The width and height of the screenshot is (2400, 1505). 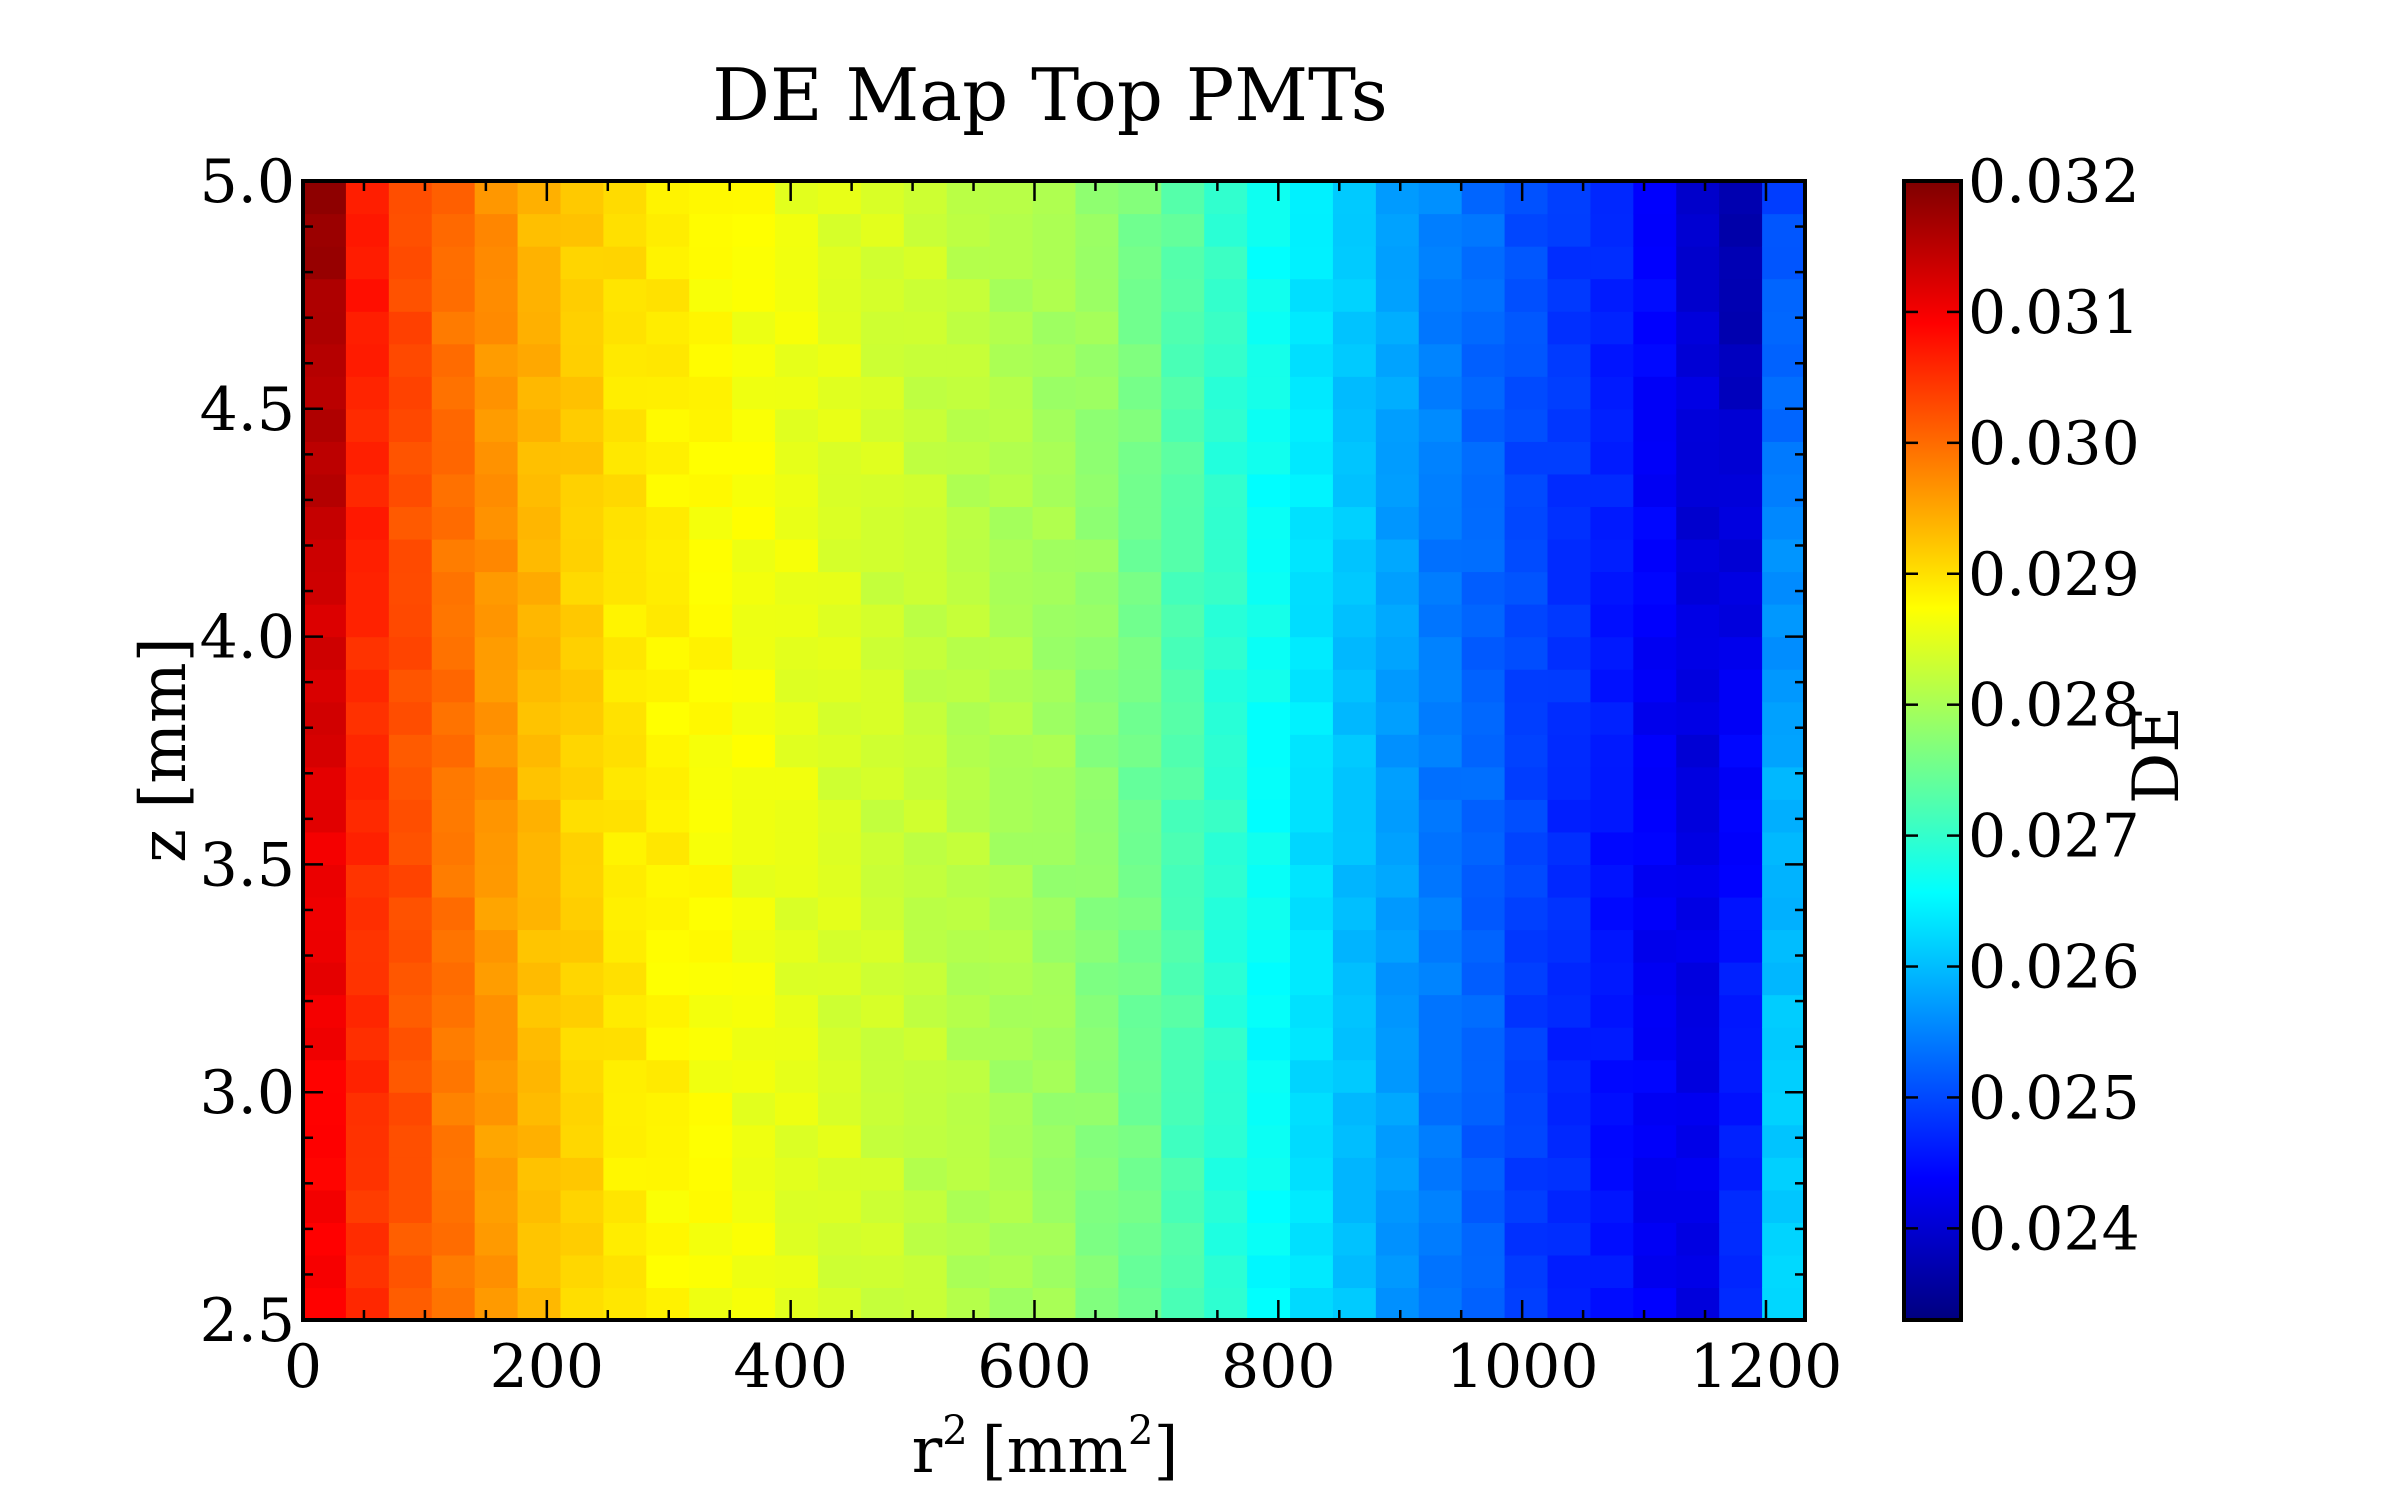 I want to click on x-tick-label: 1000, so click(x=1522, y=1367).